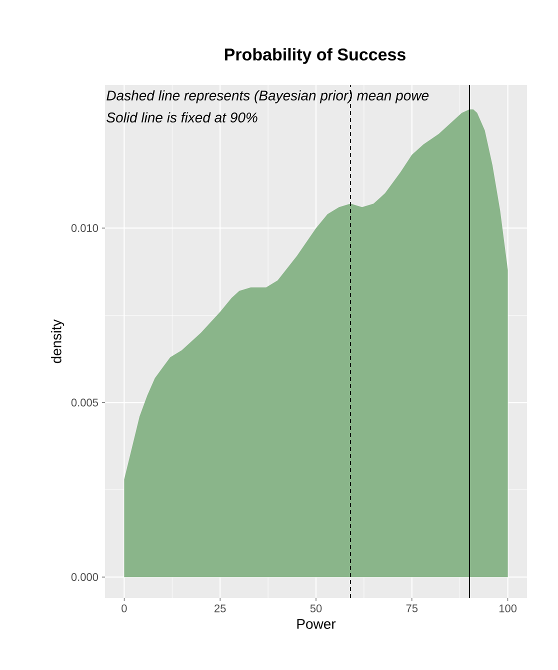 The width and height of the screenshot is (558, 670). I want to click on x-axis-title: Power, so click(316, 624).